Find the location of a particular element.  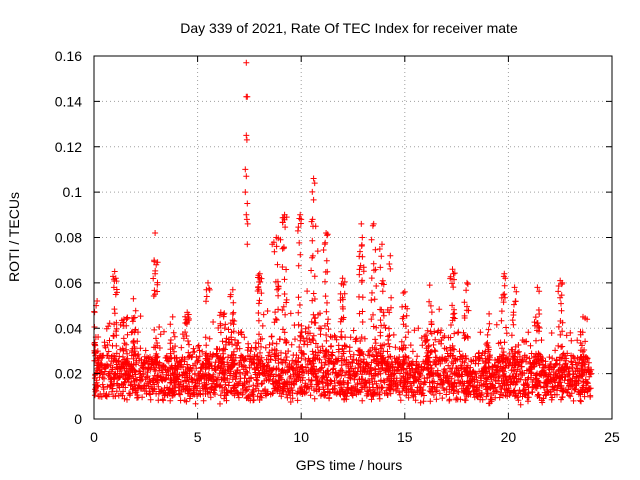

x-tick-label: 15 is located at coordinates (405, 437).